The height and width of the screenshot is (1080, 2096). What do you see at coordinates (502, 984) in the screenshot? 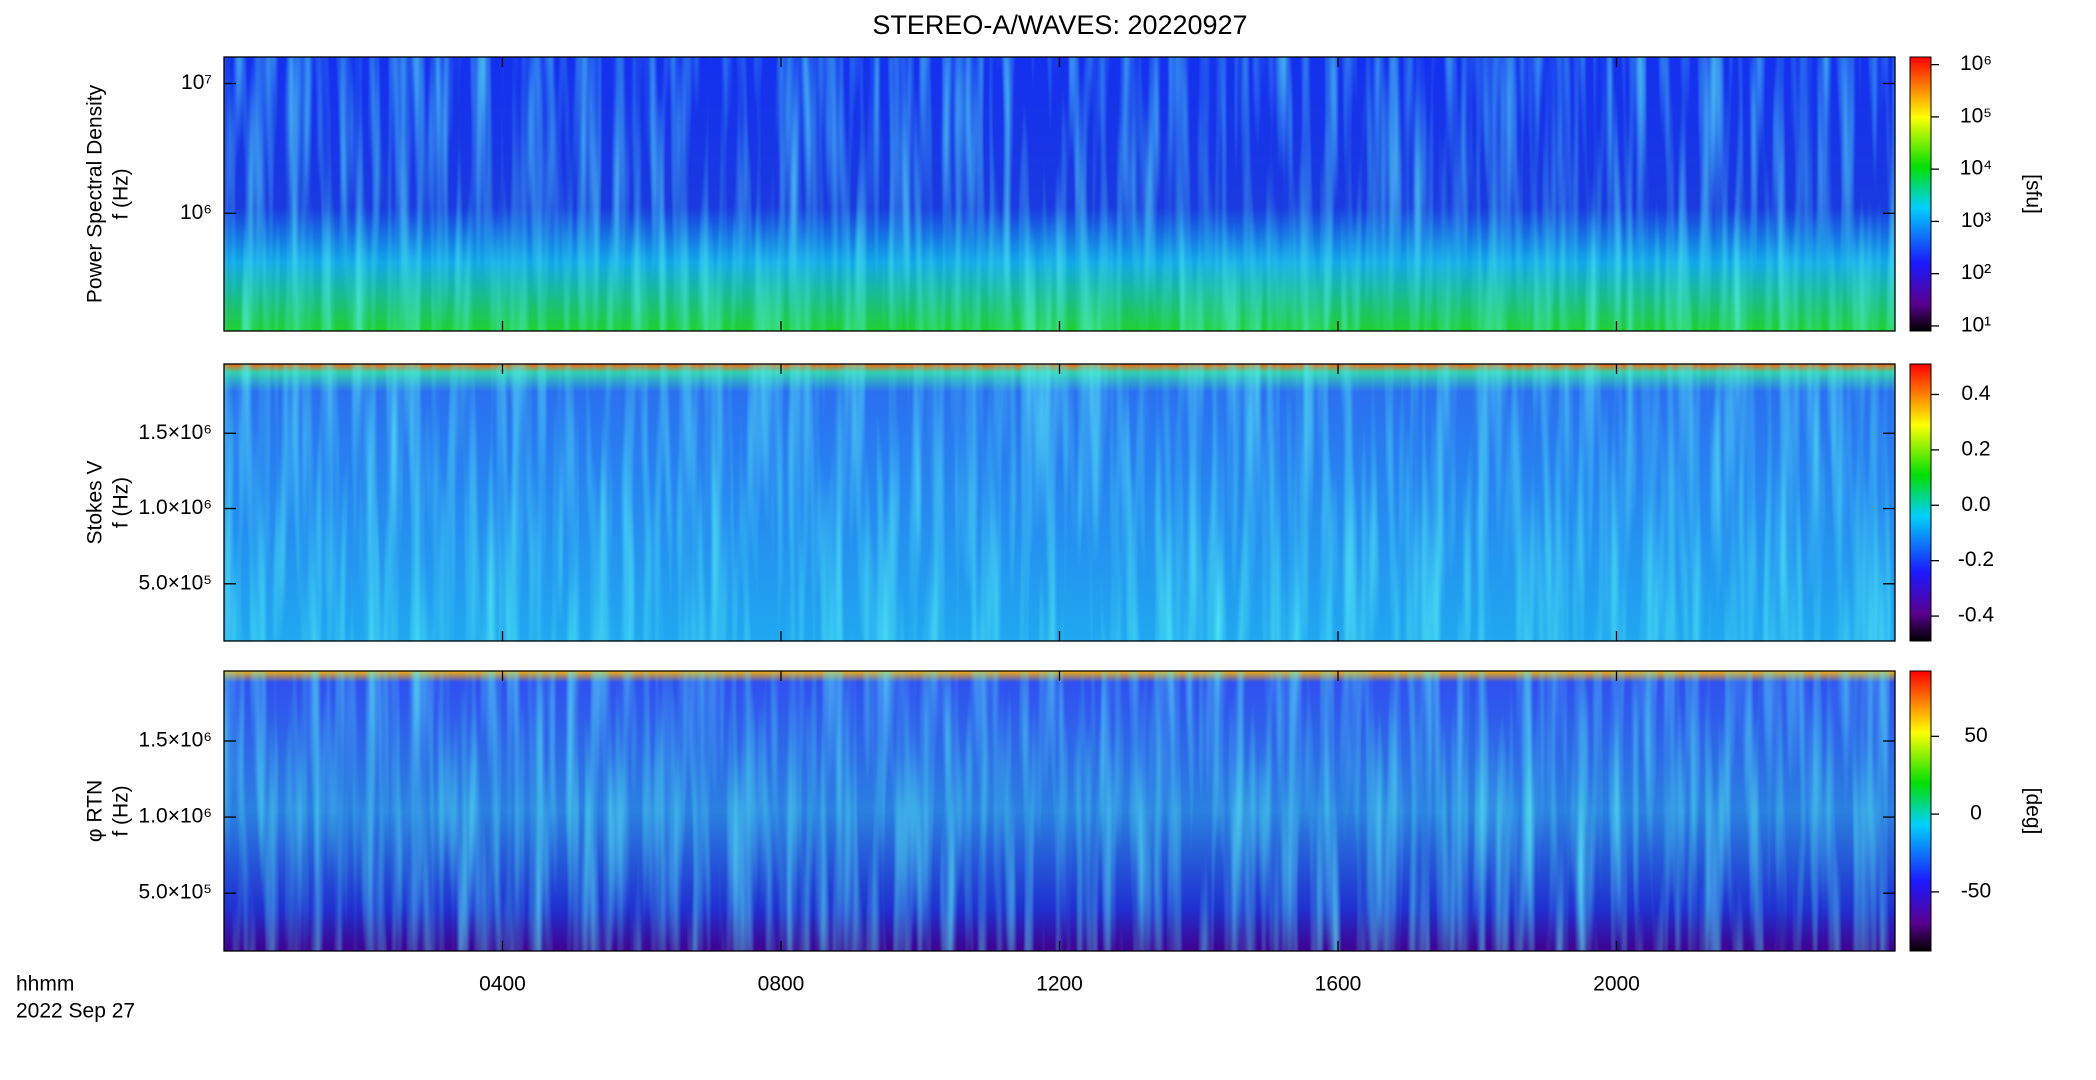
I see `x-tick-label: 0400` at bounding box center [502, 984].